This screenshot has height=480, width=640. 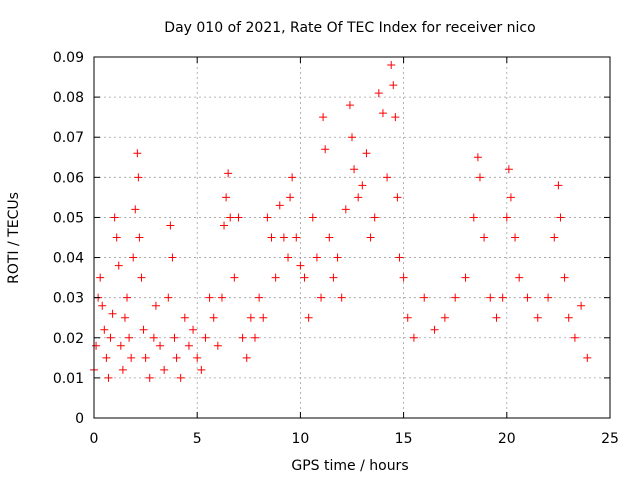 I want to click on x-tick-label: 0, so click(x=94, y=439).